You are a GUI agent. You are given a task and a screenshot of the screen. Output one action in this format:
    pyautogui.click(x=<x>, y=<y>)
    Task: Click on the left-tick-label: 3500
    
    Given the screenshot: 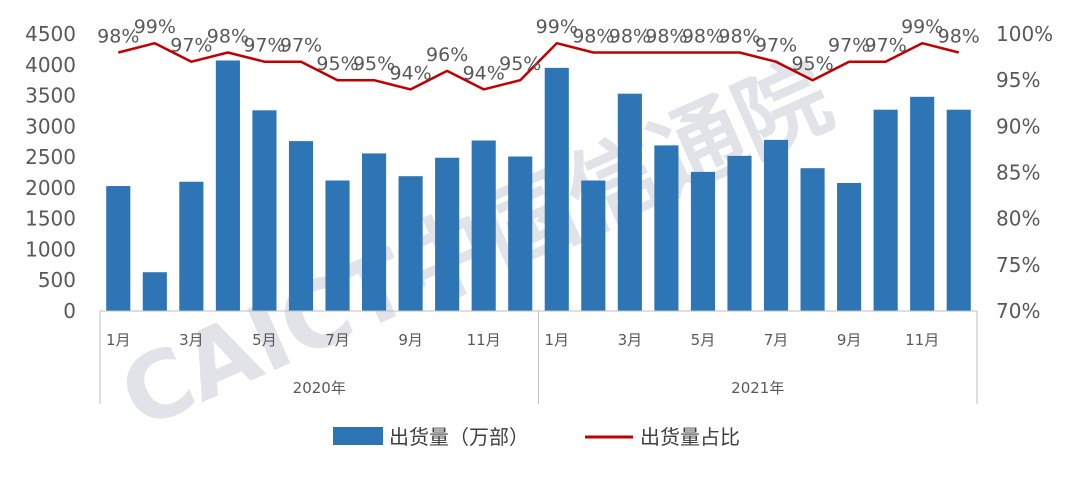 What is the action you would take?
    pyautogui.click(x=50, y=96)
    